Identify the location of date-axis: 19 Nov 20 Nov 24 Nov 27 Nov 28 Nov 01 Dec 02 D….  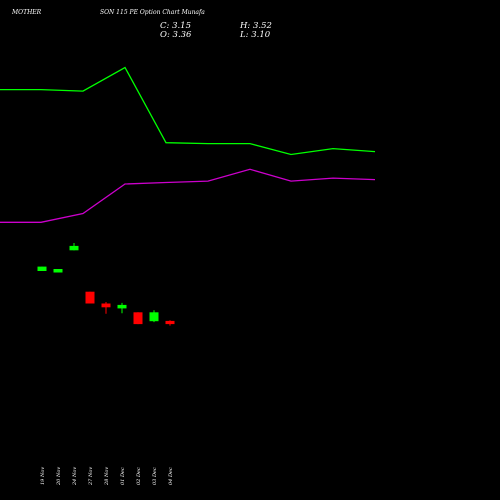
(107, 476).